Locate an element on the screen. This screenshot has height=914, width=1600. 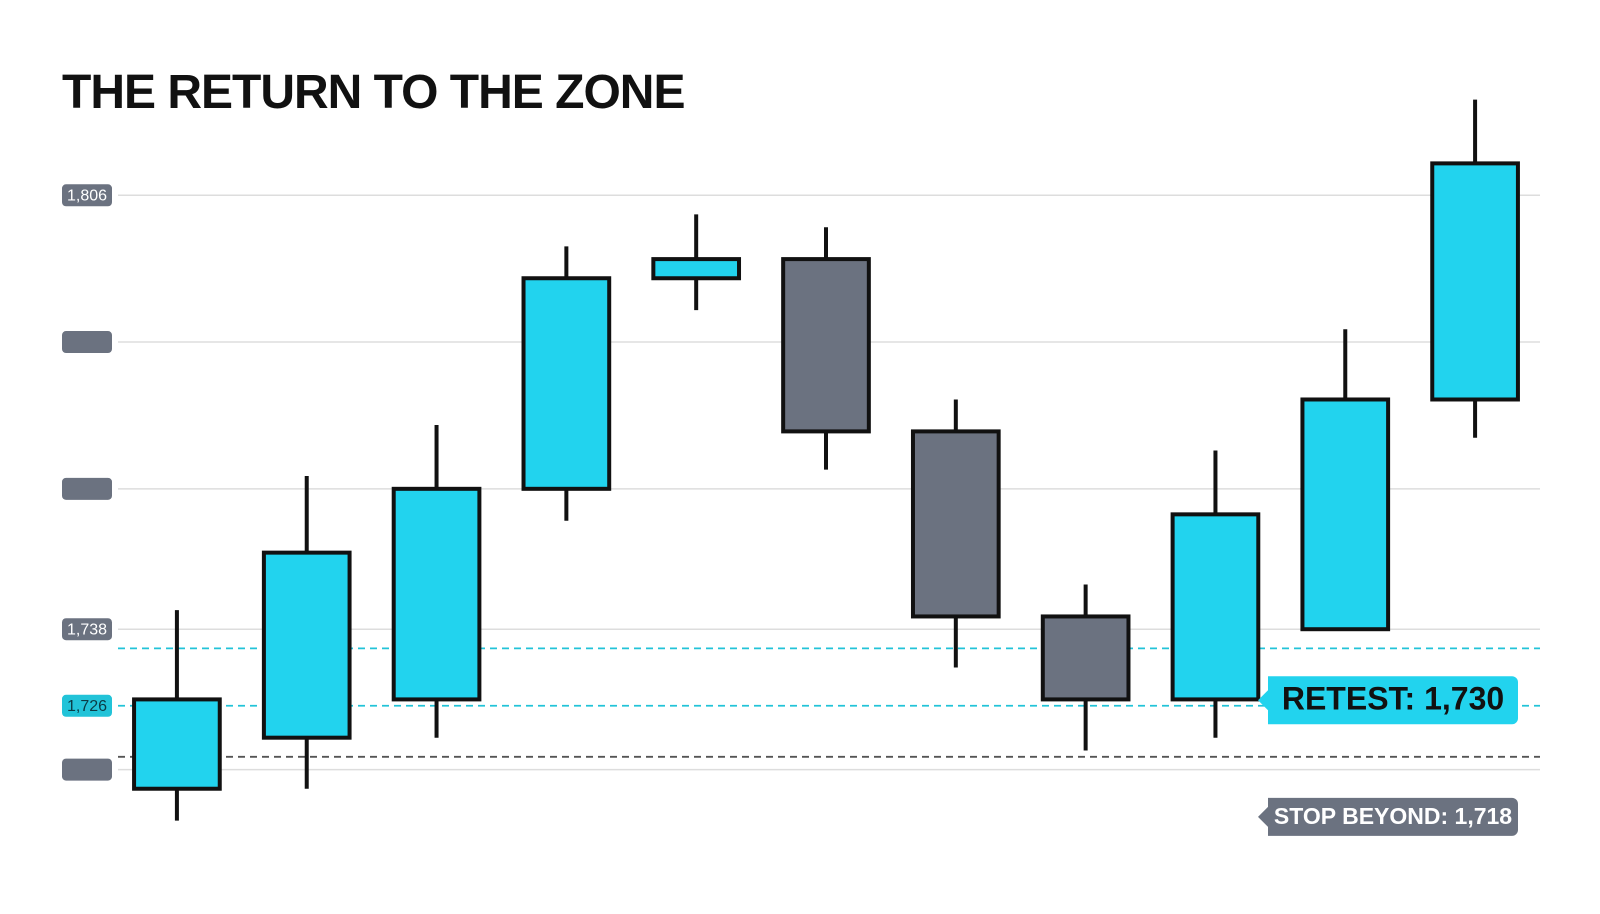
y-tick-label: 1,738 is located at coordinates (87, 629).